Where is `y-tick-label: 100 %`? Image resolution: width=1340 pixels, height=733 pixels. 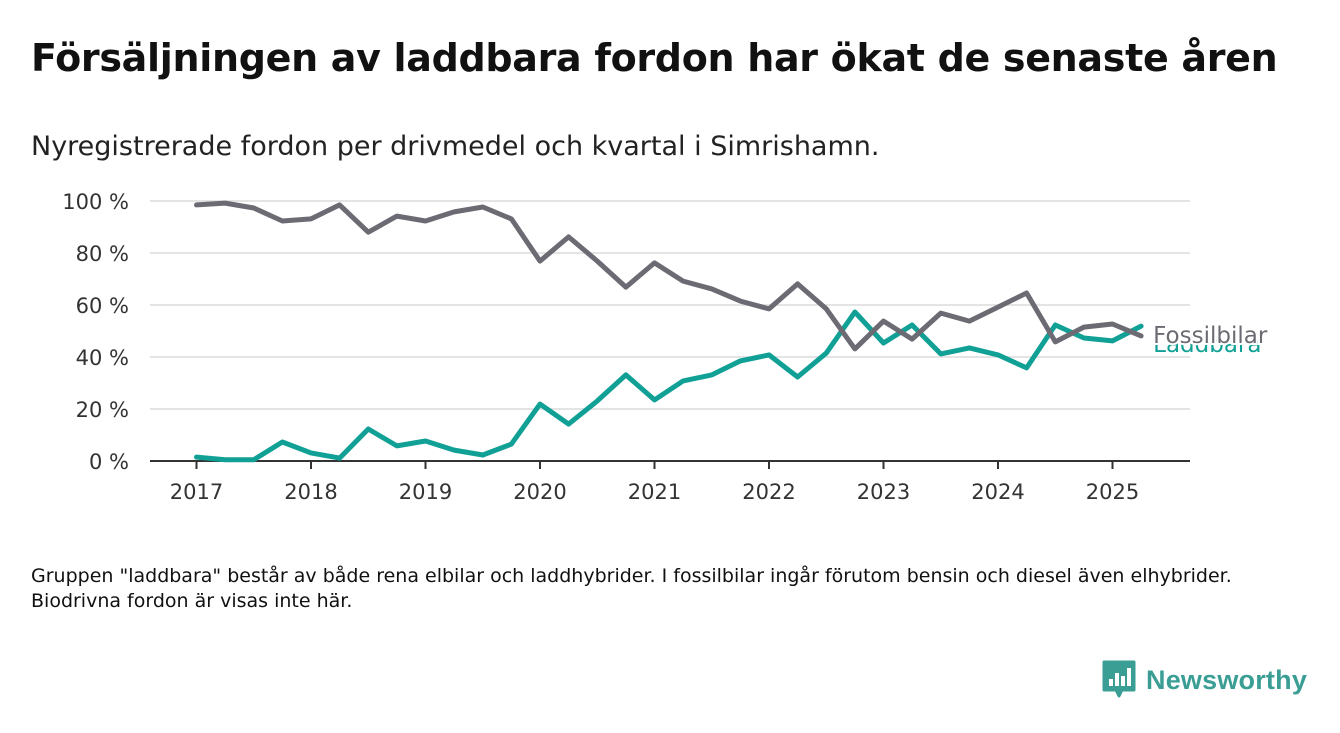
y-tick-label: 100 % is located at coordinates (95, 202).